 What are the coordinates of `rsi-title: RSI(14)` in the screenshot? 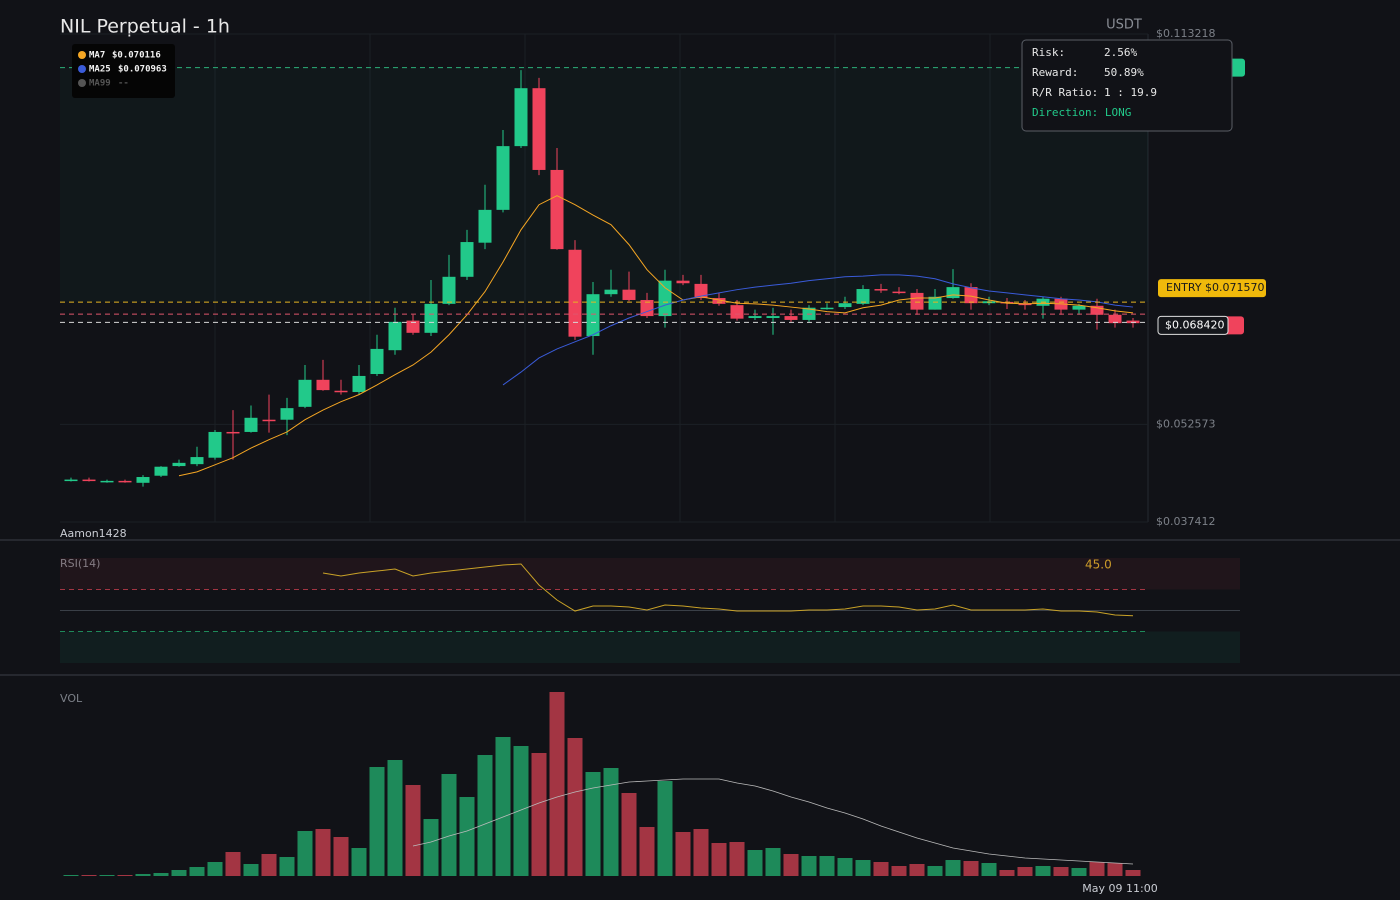 It's located at (80, 563).